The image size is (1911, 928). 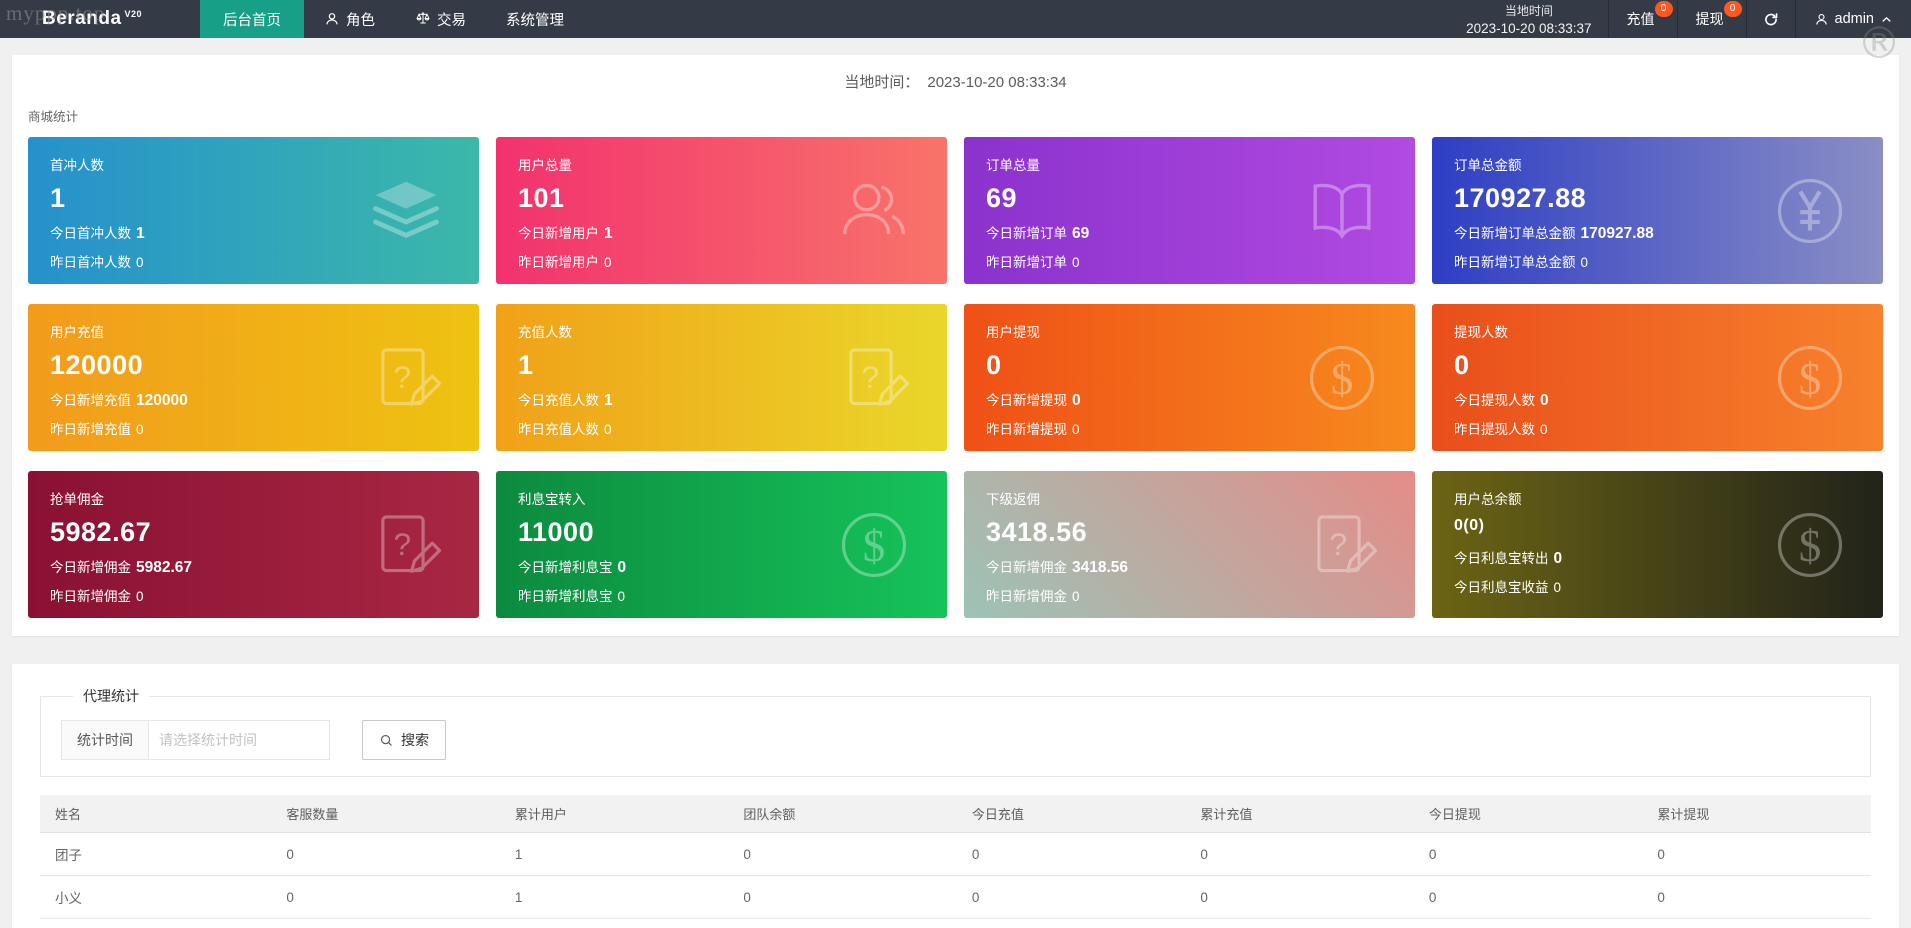 What do you see at coordinates (1189, 210) in the screenshot?
I see `stat-card-3: 订单总量 69 今日新增订单 69 昨日新增订单 0` at bounding box center [1189, 210].